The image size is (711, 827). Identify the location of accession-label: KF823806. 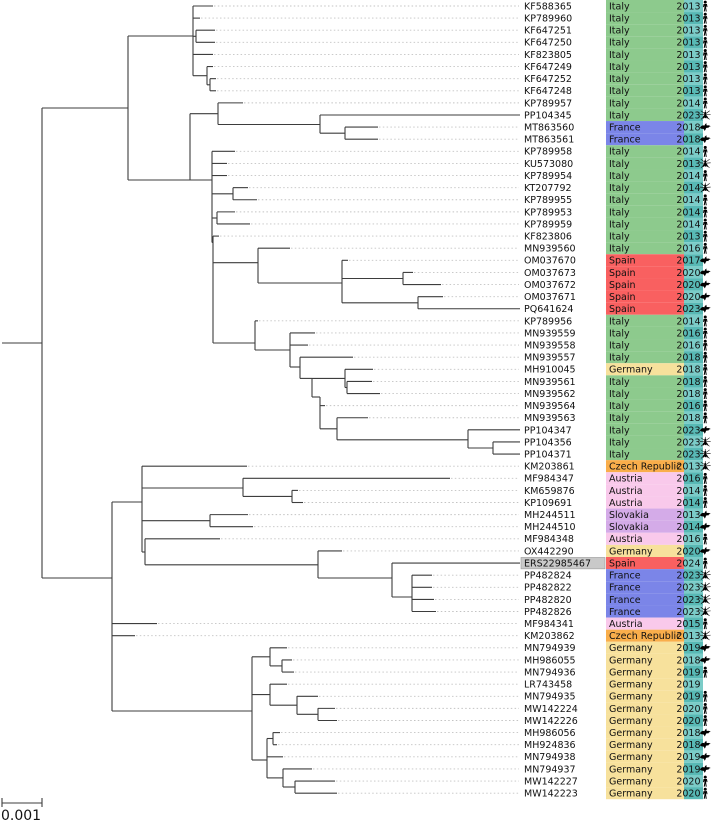
(548, 236).